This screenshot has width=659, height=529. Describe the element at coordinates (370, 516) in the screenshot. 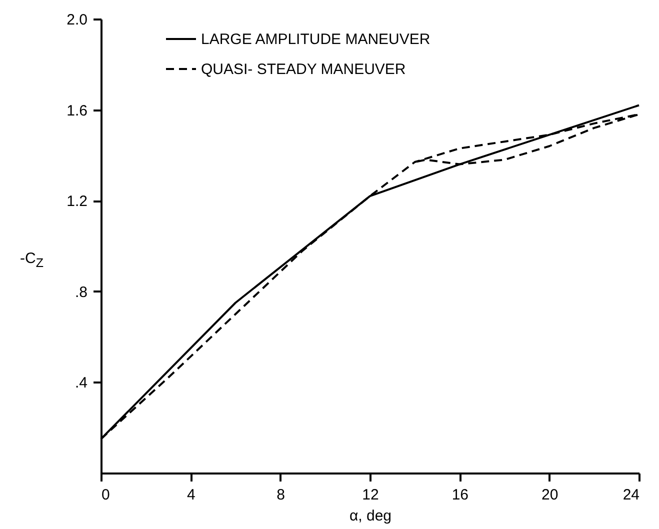

I see `x-axis-title: α, deg` at that location.